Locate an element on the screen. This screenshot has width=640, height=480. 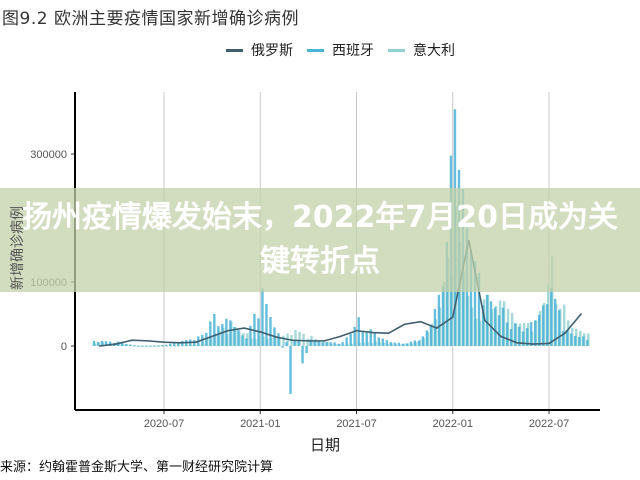
x-axis-label: 日期 is located at coordinates (325, 445).